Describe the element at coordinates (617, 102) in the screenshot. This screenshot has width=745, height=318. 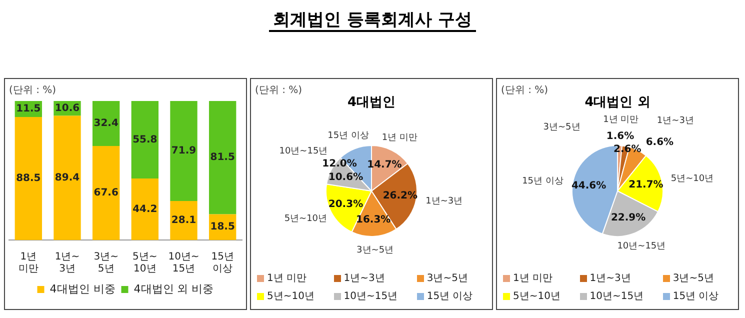
I see `chart-title: 4대법인 외` at that location.